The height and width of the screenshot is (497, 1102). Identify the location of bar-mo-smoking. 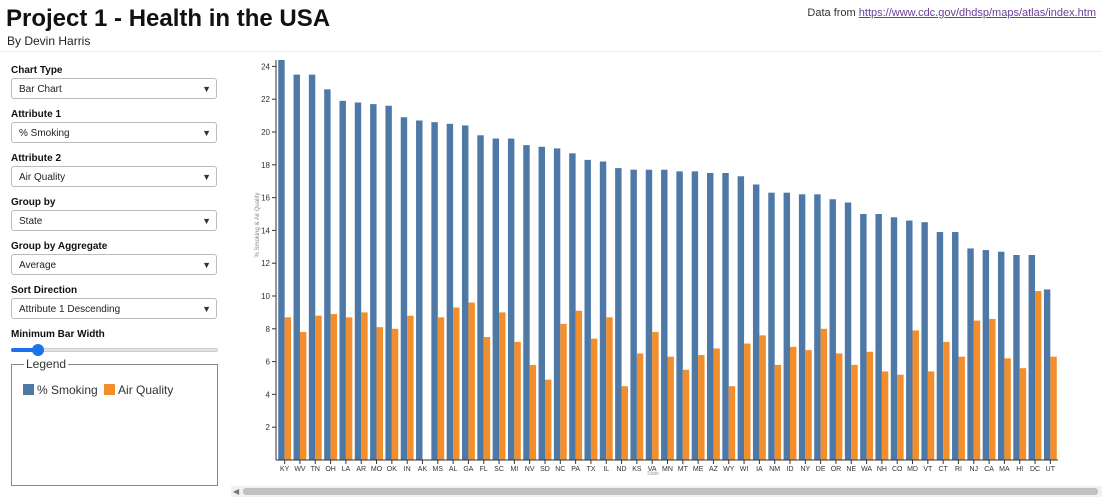
(373, 282).